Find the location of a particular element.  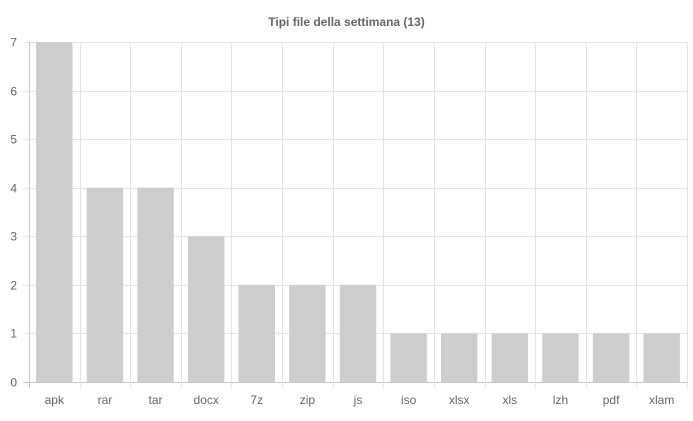

y-tick-label: 6 is located at coordinates (13, 92).